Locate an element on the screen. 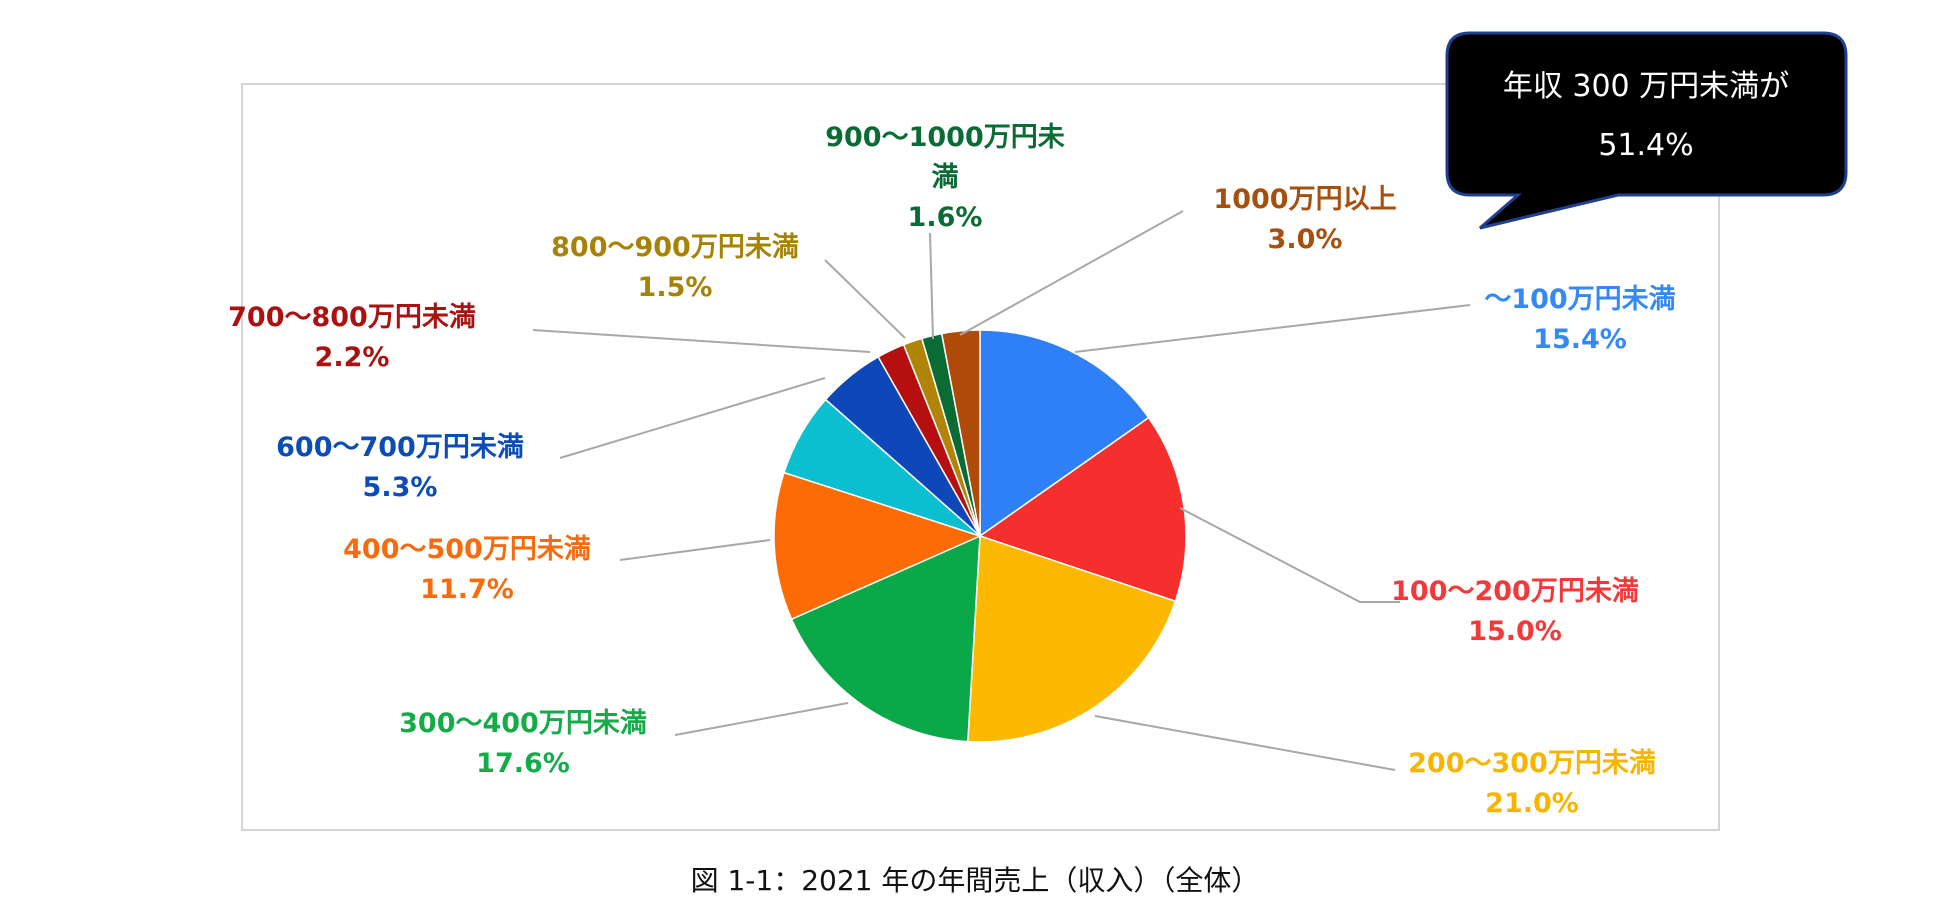  slice-4-wedge is located at coordinates (885, 638).